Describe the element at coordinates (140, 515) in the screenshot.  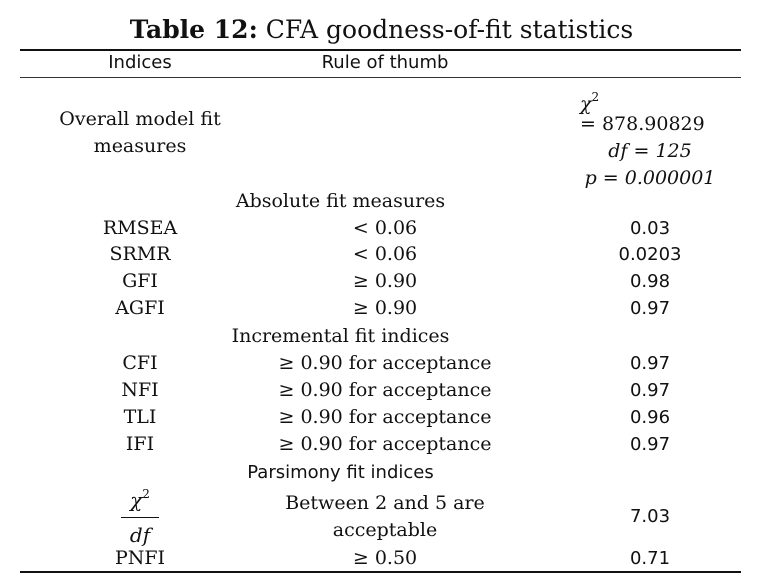
I see `chi-df-fraction: χ2 df` at that location.